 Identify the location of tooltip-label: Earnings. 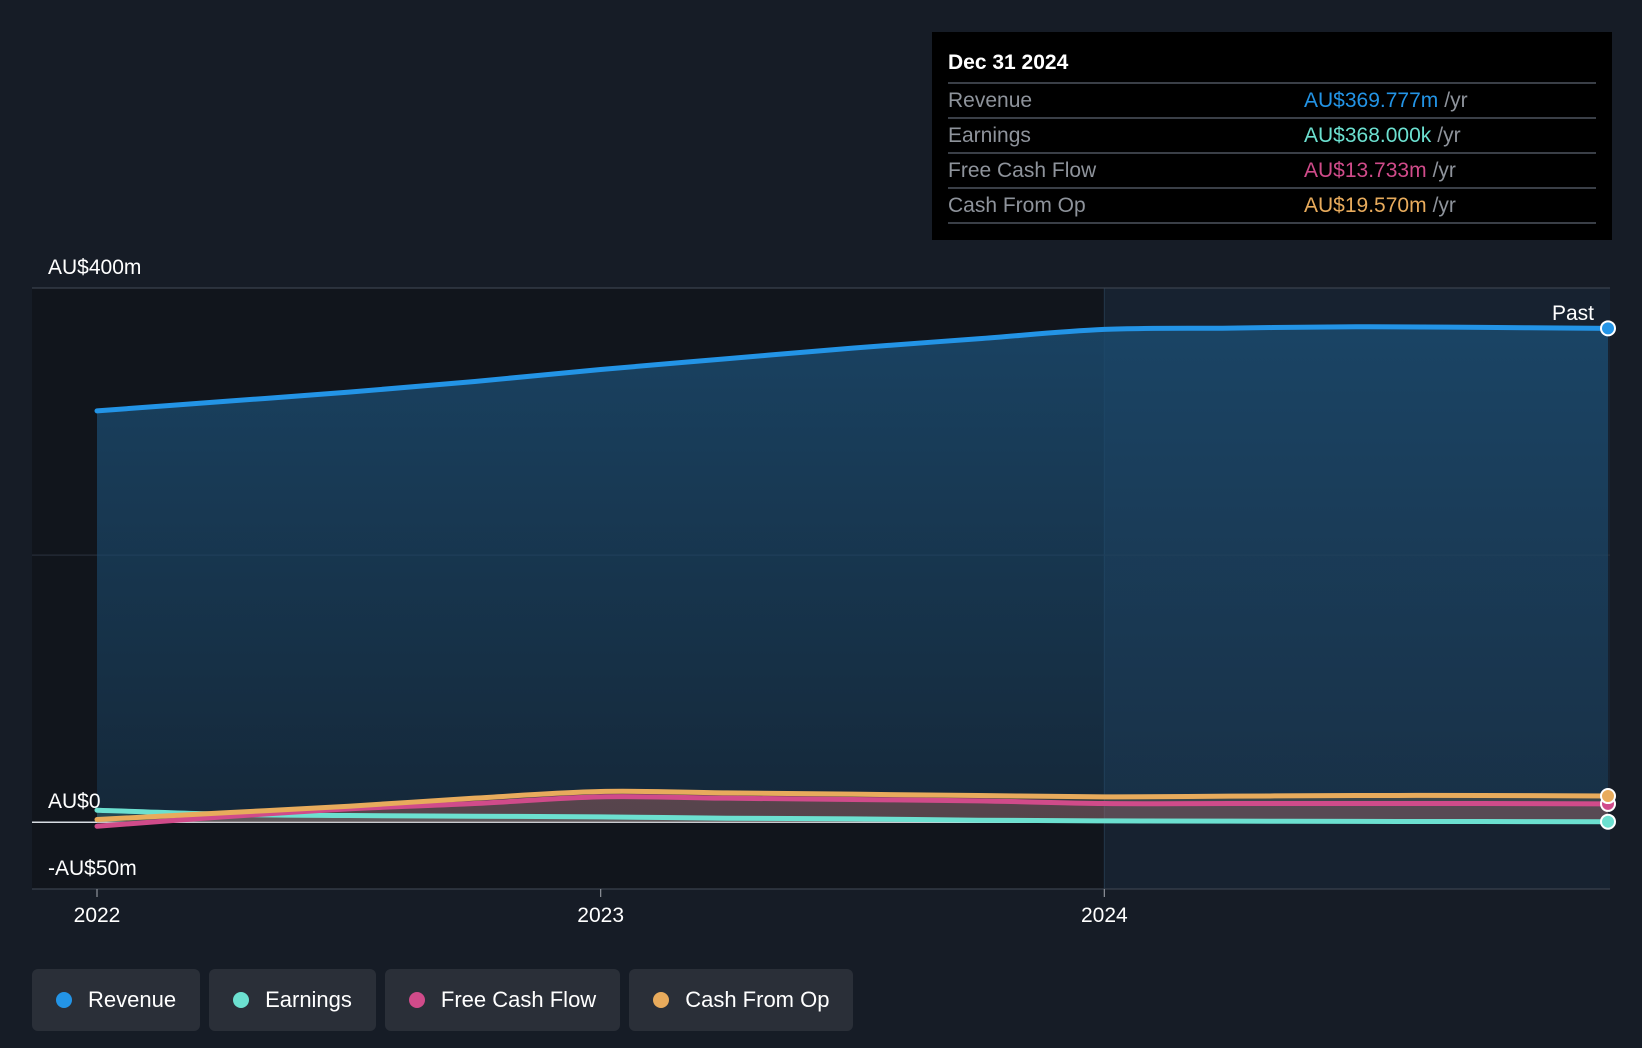
(989, 135).